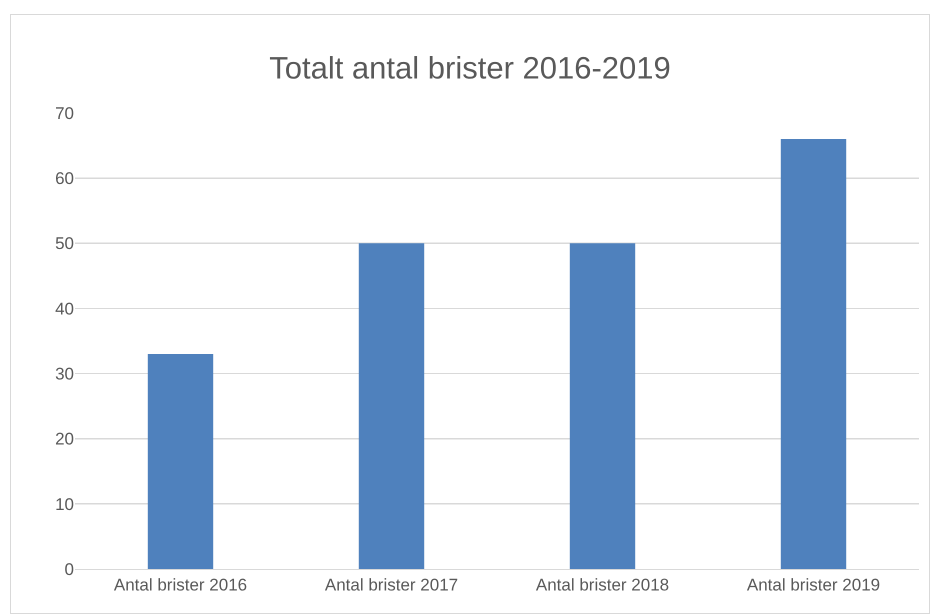 The image size is (935, 614). What do you see at coordinates (69, 569) in the screenshot?
I see `y-tick-label: 0` at bounding box center [69, 569].